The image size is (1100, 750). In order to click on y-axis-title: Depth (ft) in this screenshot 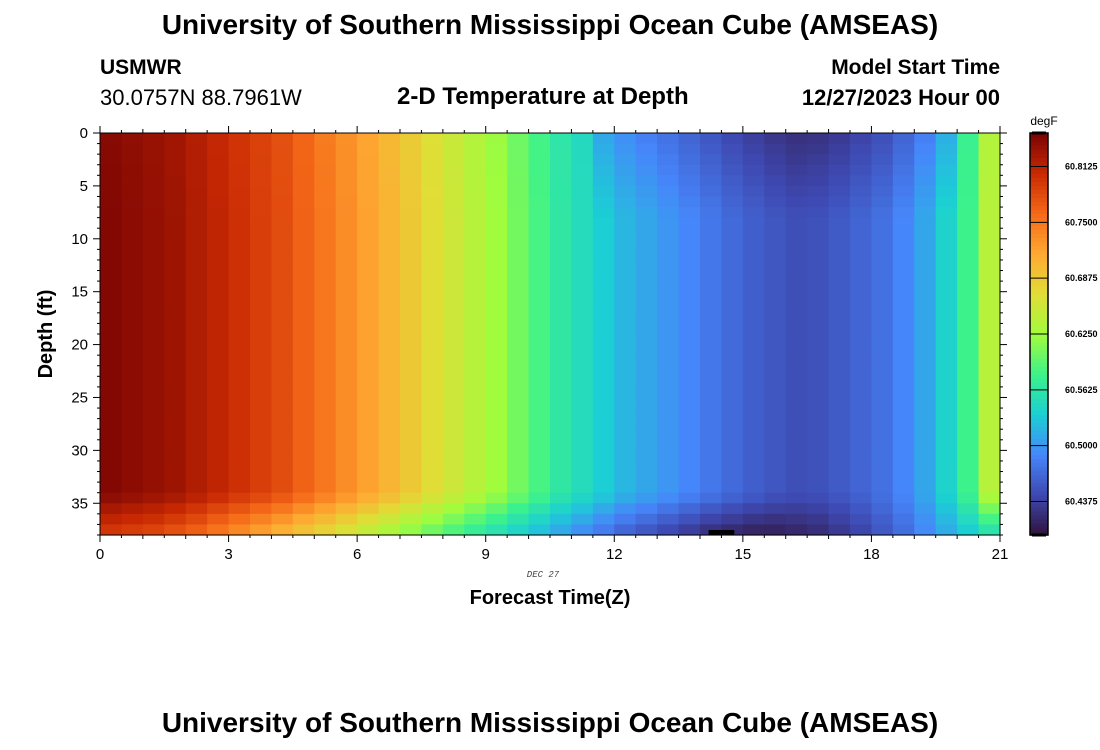, I will do `click(46, 334)`.